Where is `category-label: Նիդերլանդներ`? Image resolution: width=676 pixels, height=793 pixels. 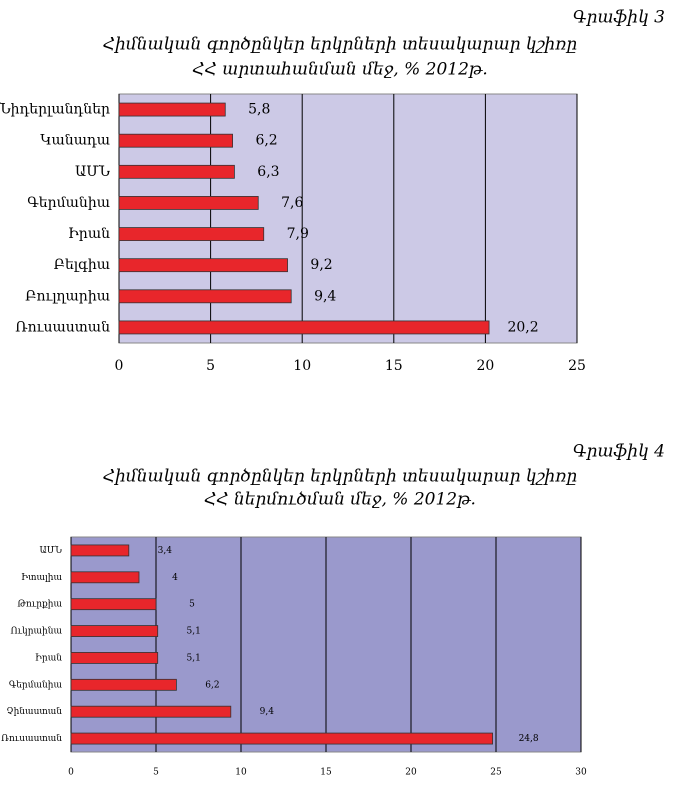 category-label: Նիդերլանդներ is located at coordinates (55, 110).